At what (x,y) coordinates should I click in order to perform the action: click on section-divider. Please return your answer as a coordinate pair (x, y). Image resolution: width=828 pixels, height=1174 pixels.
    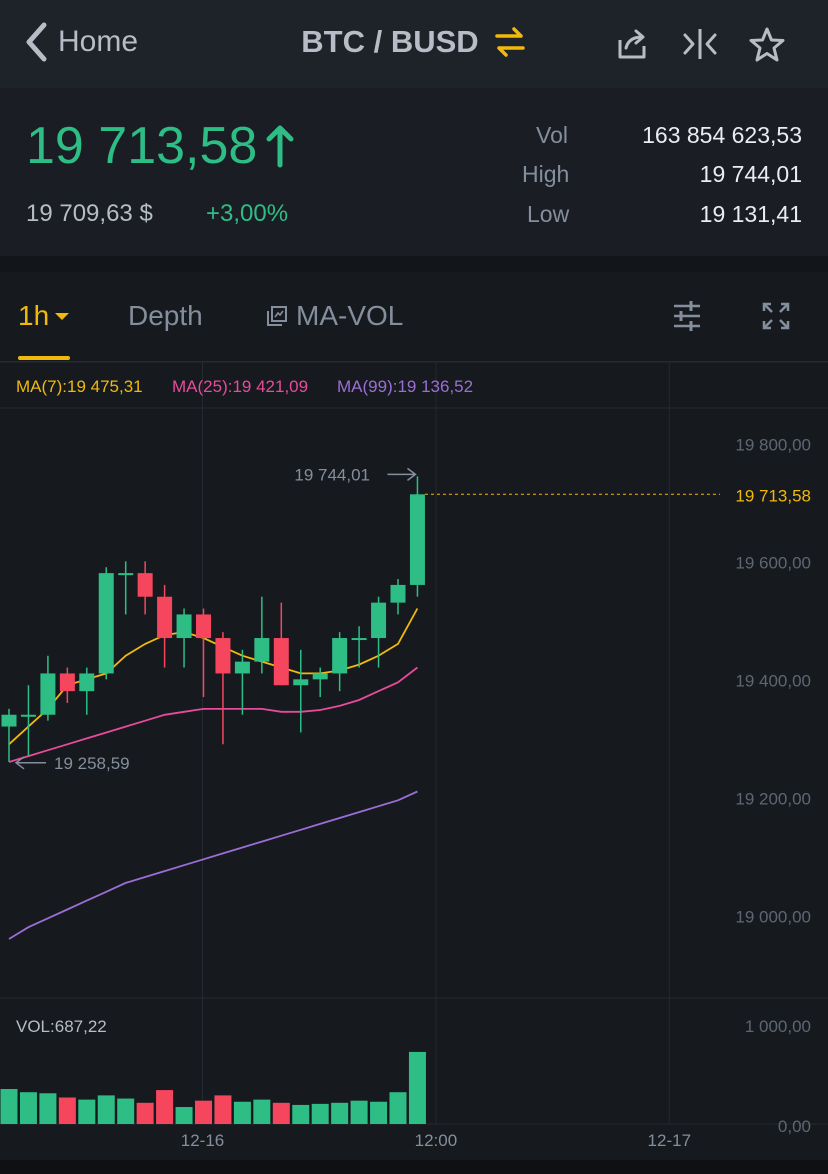
    Looking at the image, I should click on (414, 264).